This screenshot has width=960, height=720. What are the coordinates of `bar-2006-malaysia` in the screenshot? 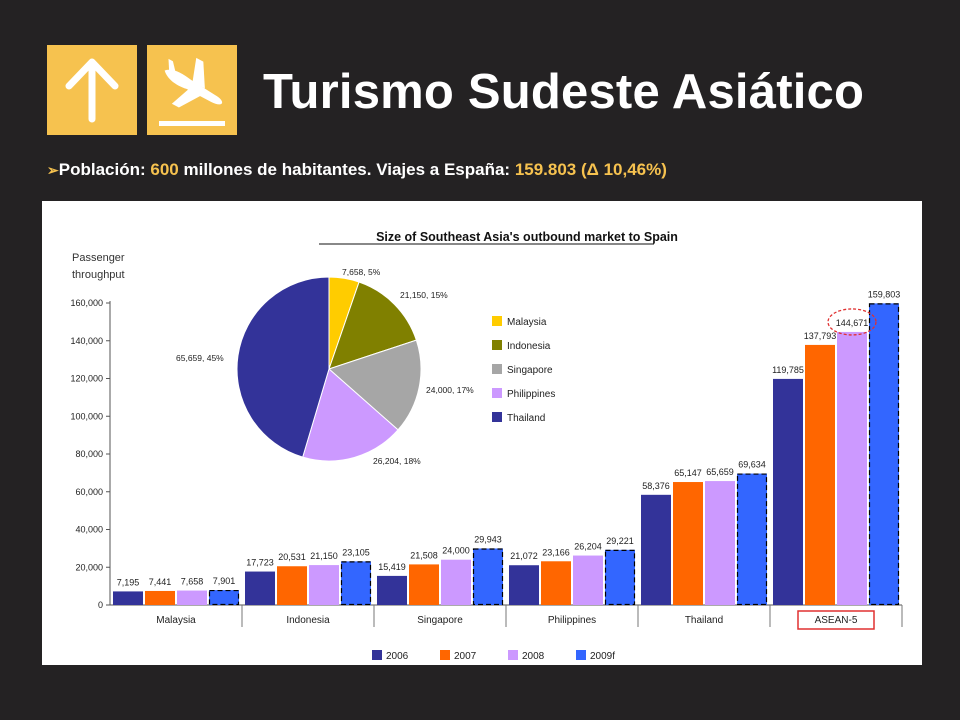 It's located at (128, 598).